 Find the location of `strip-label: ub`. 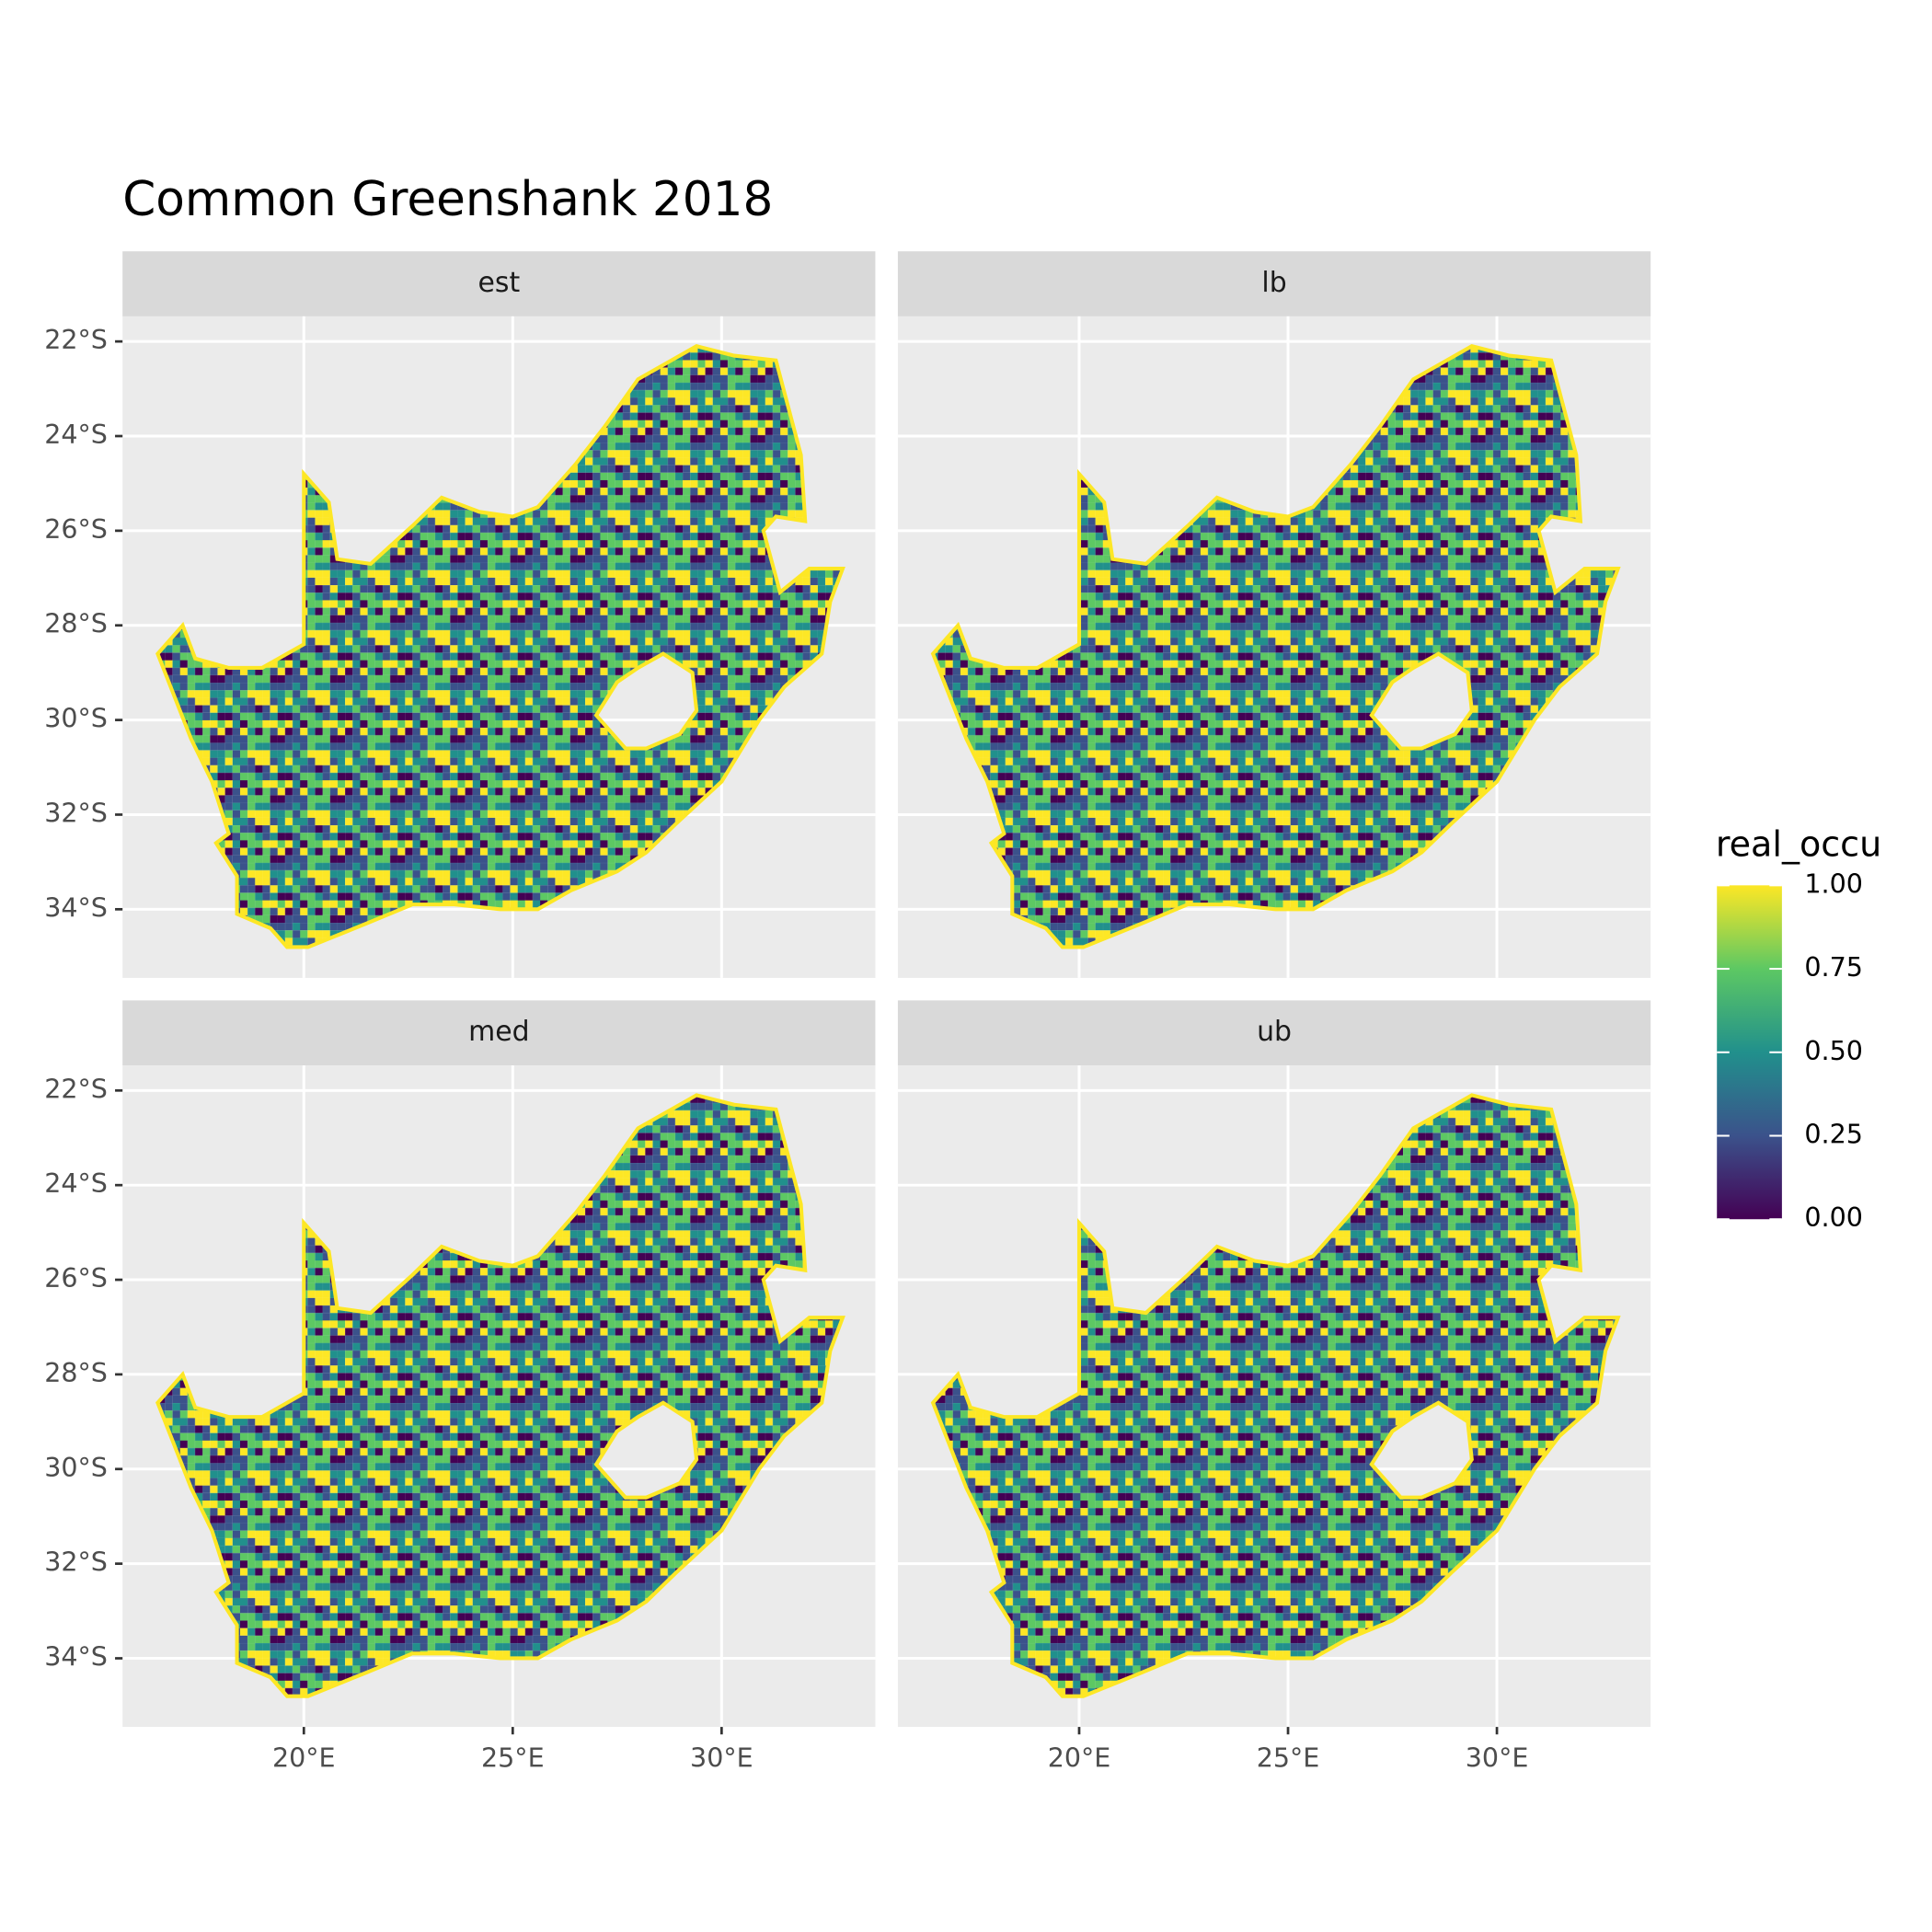

strip-label: ub is located at coordinates (1274, 1032).